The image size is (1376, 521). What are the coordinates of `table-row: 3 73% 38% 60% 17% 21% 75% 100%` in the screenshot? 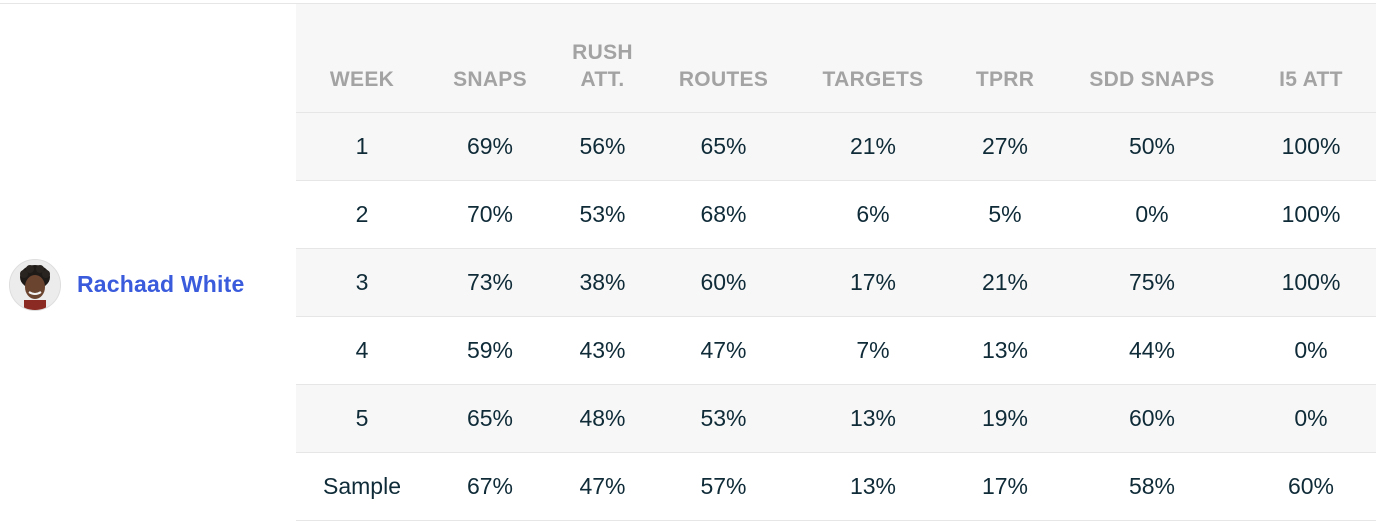 It's located at (836, 282).